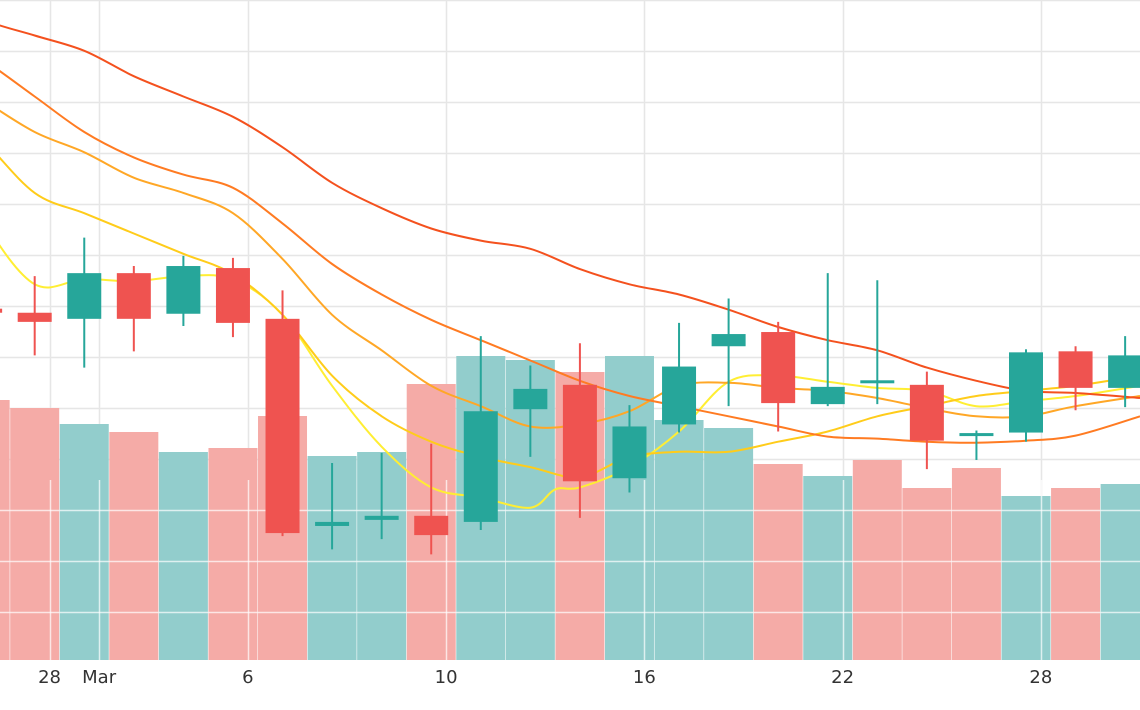  I want to click on x-axis-tick-labels: 28 Mar 6 10 16 22 28, so click(545, 677).